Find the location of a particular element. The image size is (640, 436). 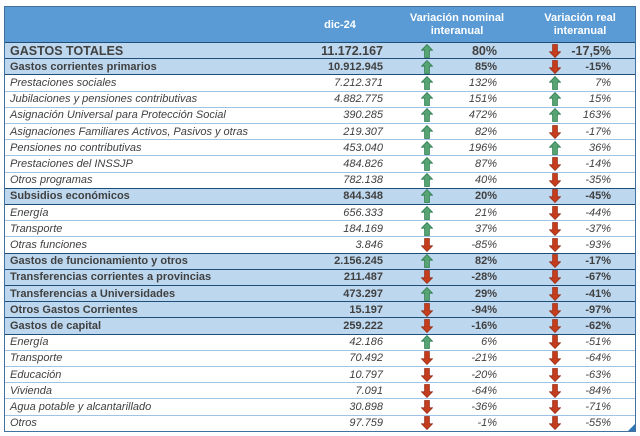

nominal-variation-value: -16% is located at coordinates (484, 326).